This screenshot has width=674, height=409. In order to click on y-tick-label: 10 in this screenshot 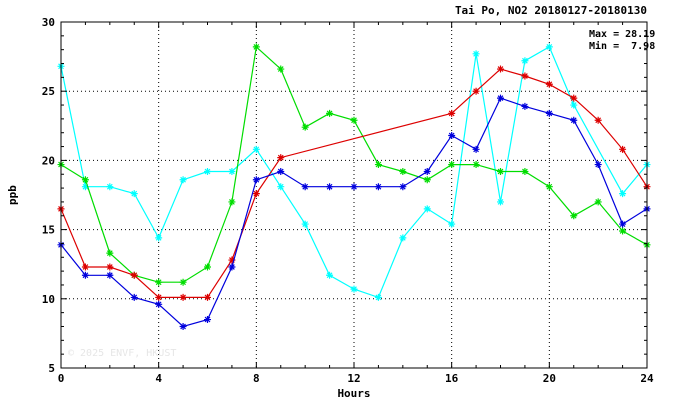, I will do `click(48, 299)`.